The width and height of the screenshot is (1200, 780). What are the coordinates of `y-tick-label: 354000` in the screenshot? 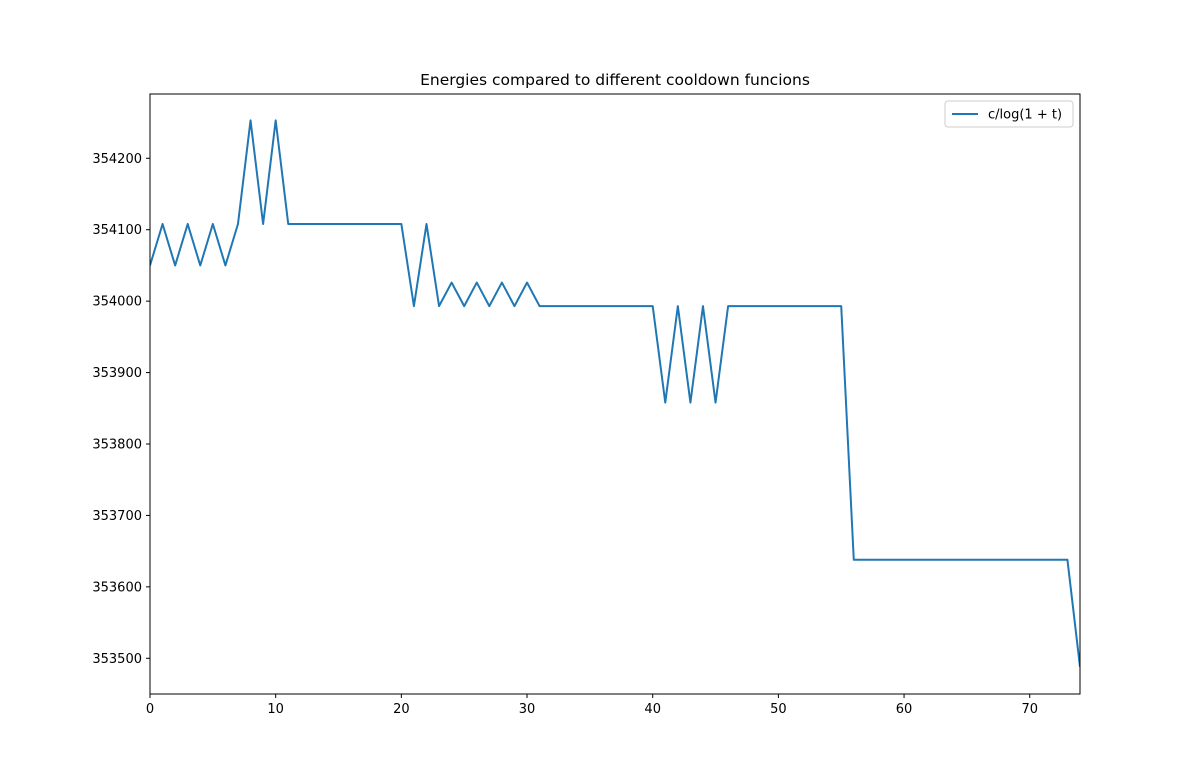 It's located at (117, 302).